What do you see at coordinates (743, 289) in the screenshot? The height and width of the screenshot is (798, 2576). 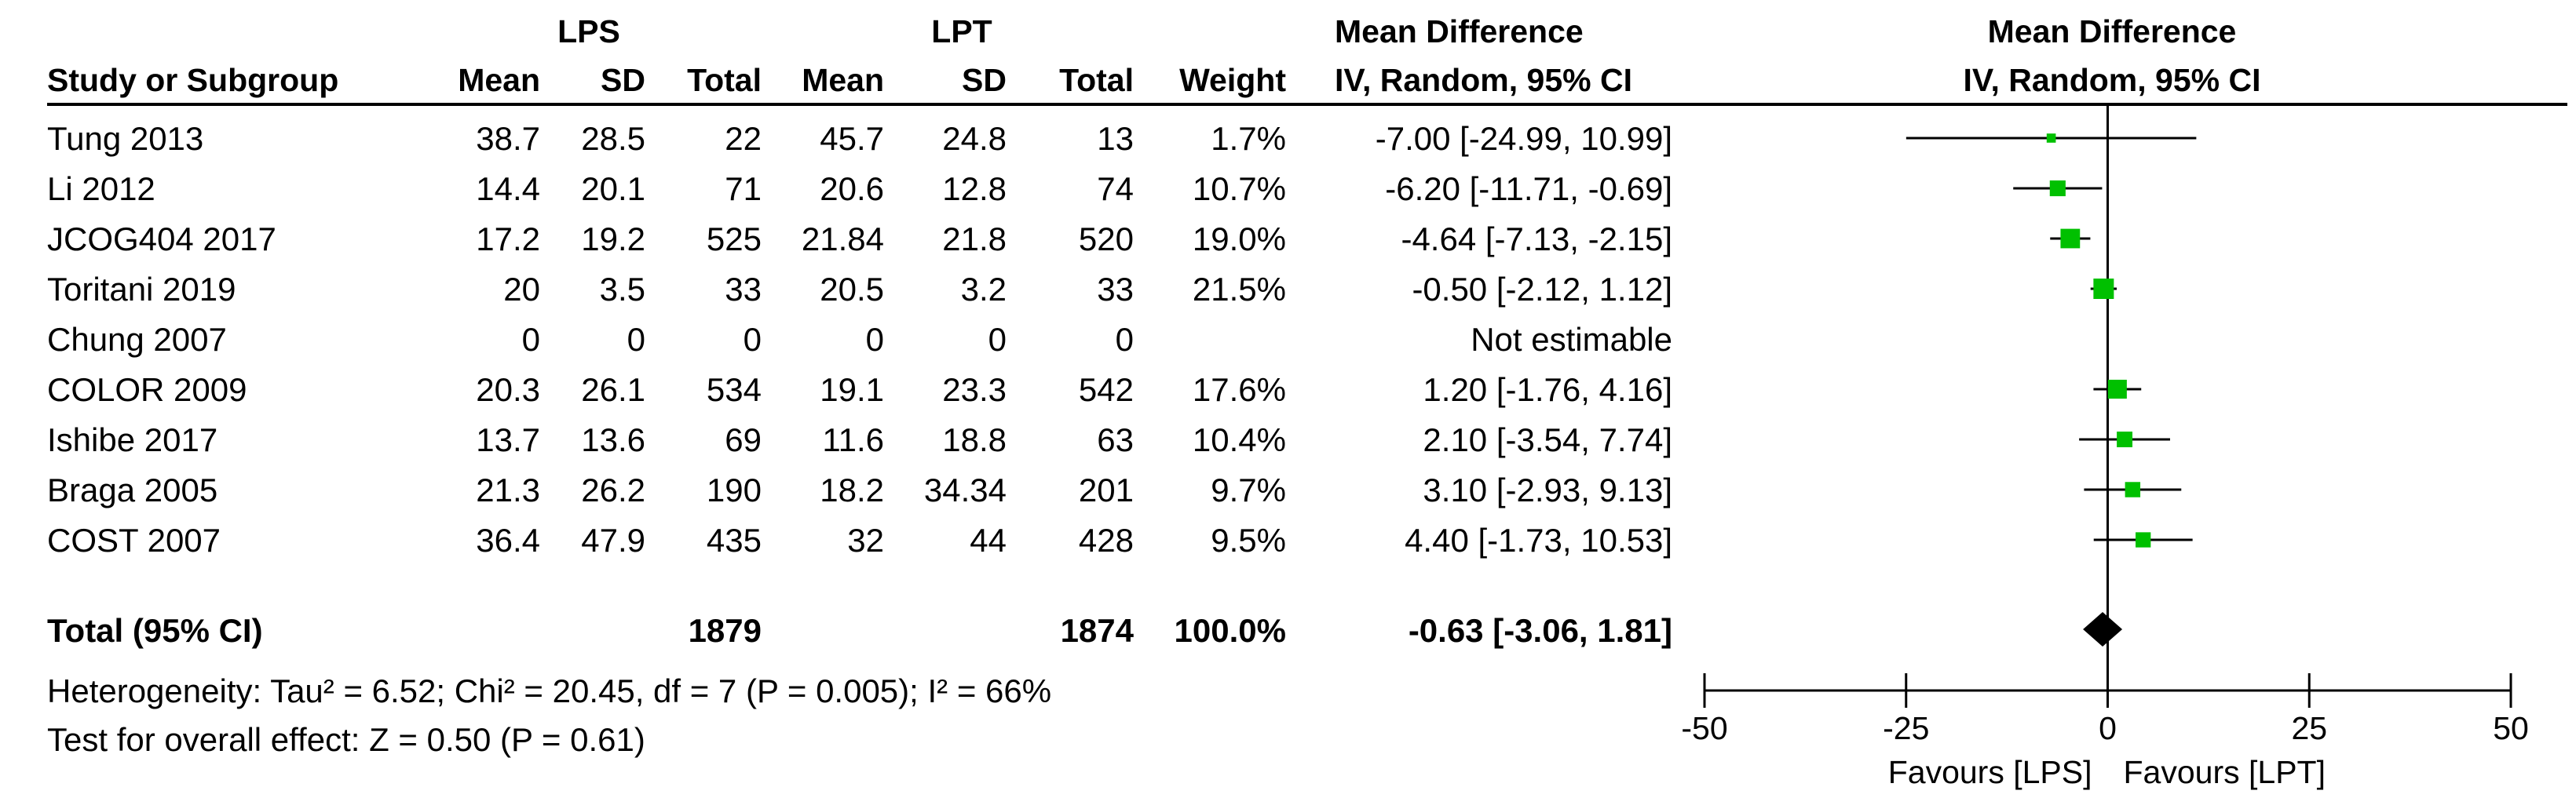 I see `lps-total: 33` at bounding box center [743, 289].